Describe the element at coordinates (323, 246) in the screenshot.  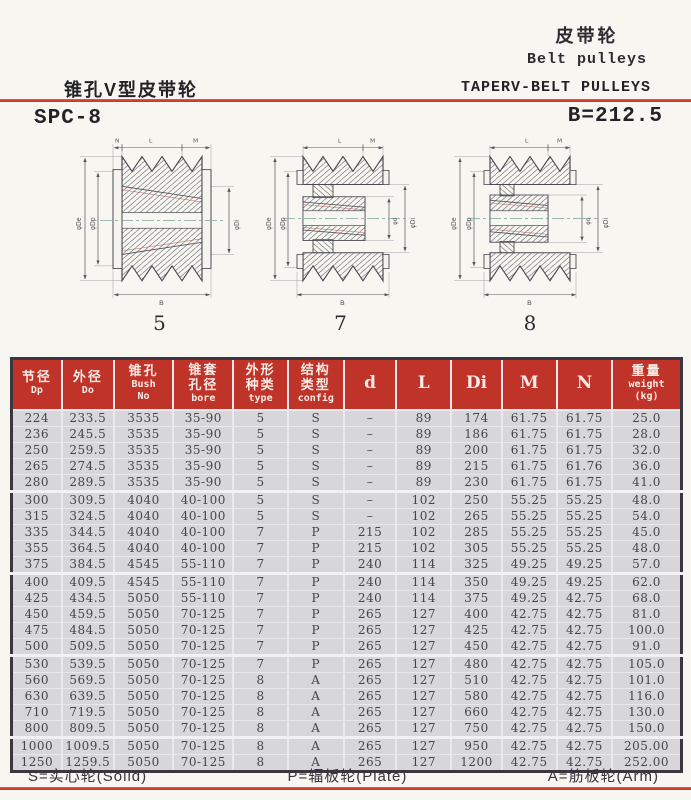
I see `web-plate-bottom` at that location.